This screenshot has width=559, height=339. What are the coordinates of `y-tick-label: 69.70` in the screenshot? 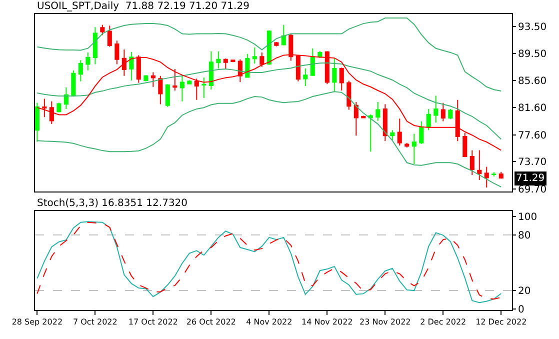 It's located at (532, 190).